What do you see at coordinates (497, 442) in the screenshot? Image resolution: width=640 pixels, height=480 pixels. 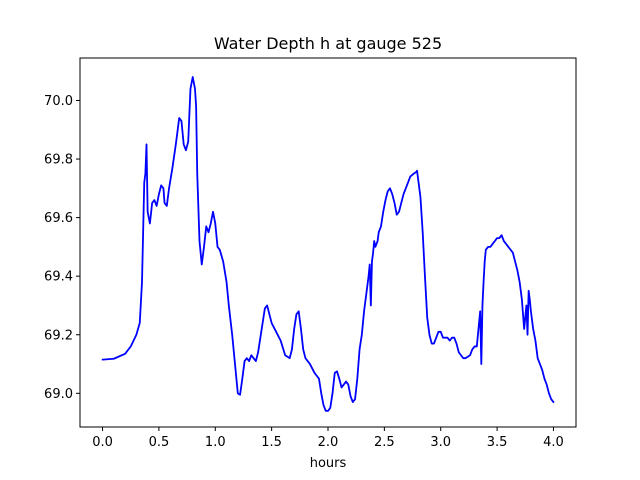 I see `x-tick-label: 3.5` at bounding box center [497, 442].